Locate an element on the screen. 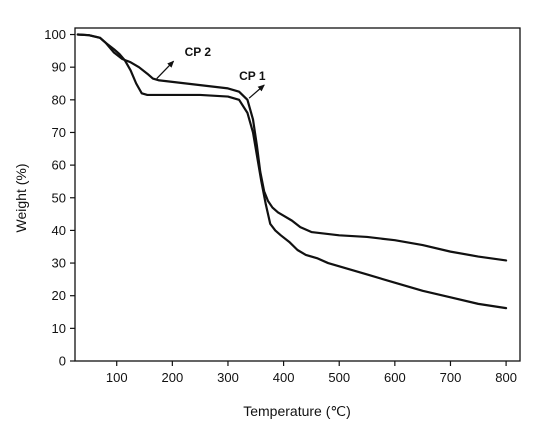 The image size is (550, 434). annotation-label: CP 1 is located at coordinates (252, 76).